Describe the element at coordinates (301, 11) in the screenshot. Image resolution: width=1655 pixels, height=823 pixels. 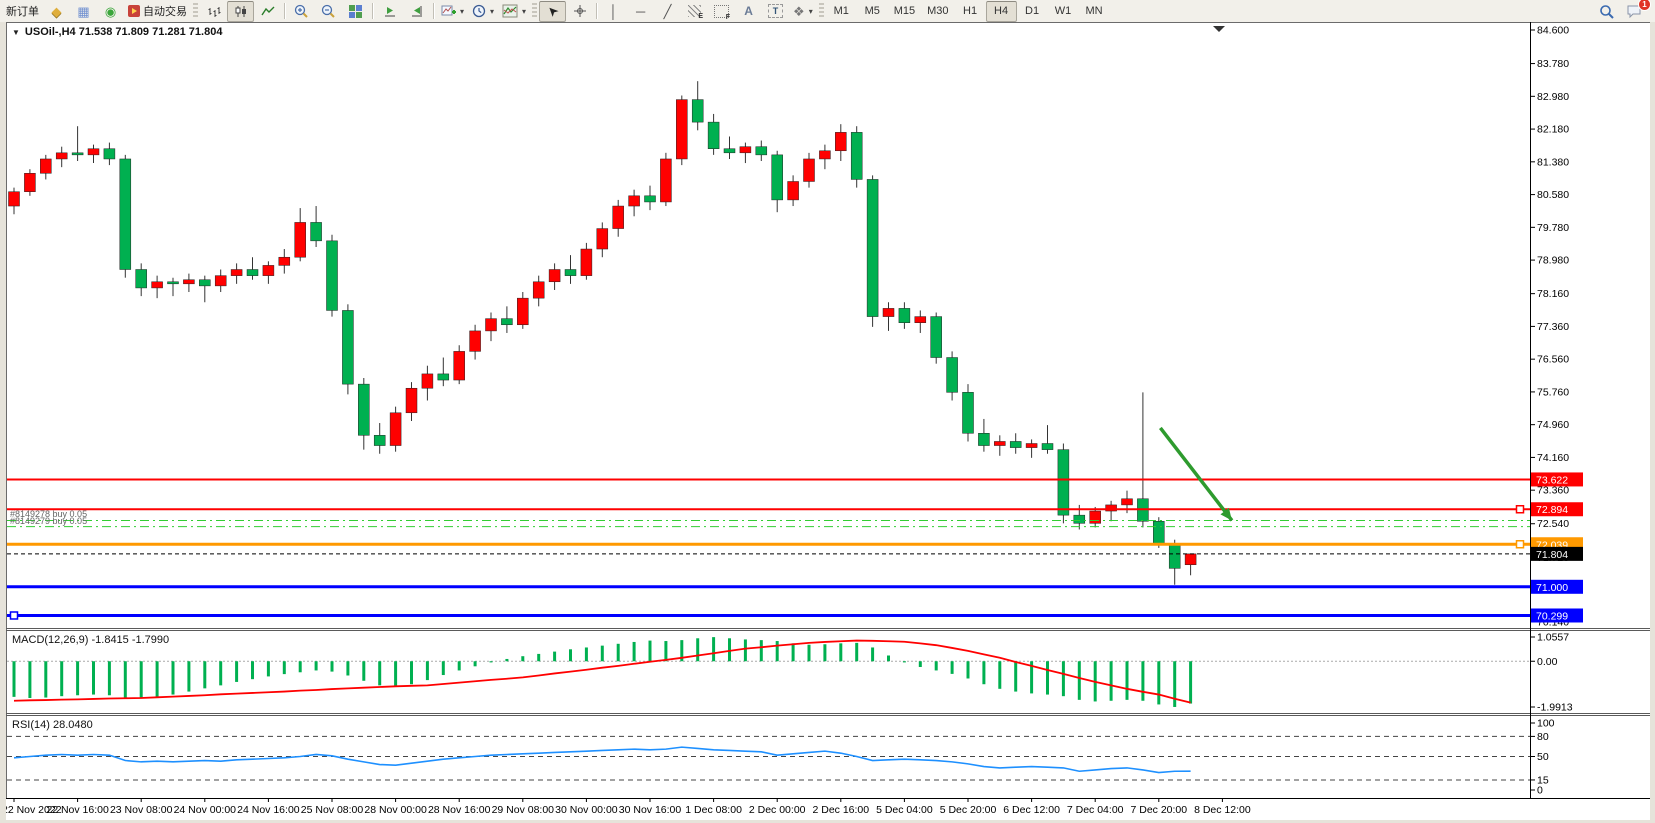
I see `zoom-in-button` at that location.